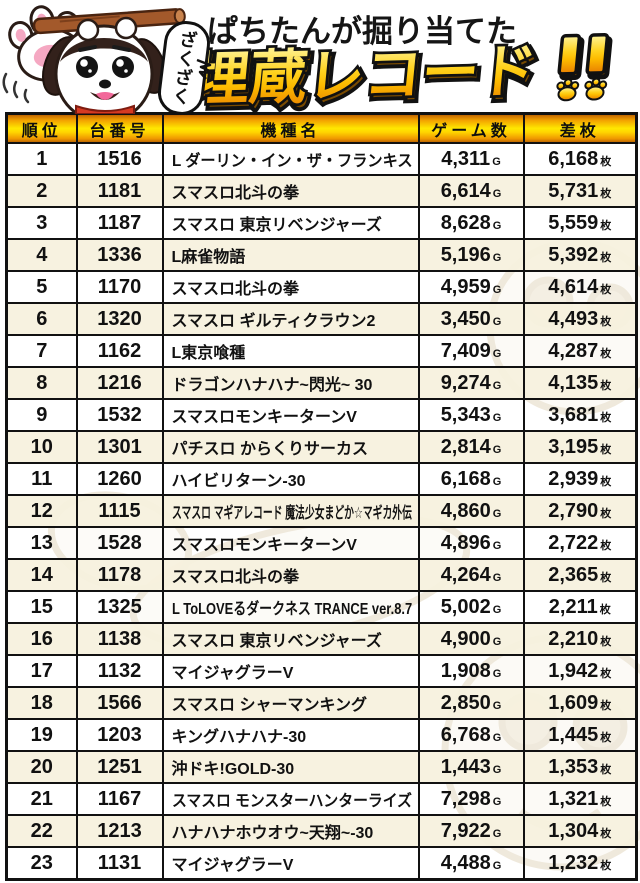 Image resolution: width=640 pixels, height=883 pixels. Describe the element at coordinates (272, 385) in the screenshot. I see `machine-name-text: ドラゴンハナハナ~閃光~ 30` at that location.